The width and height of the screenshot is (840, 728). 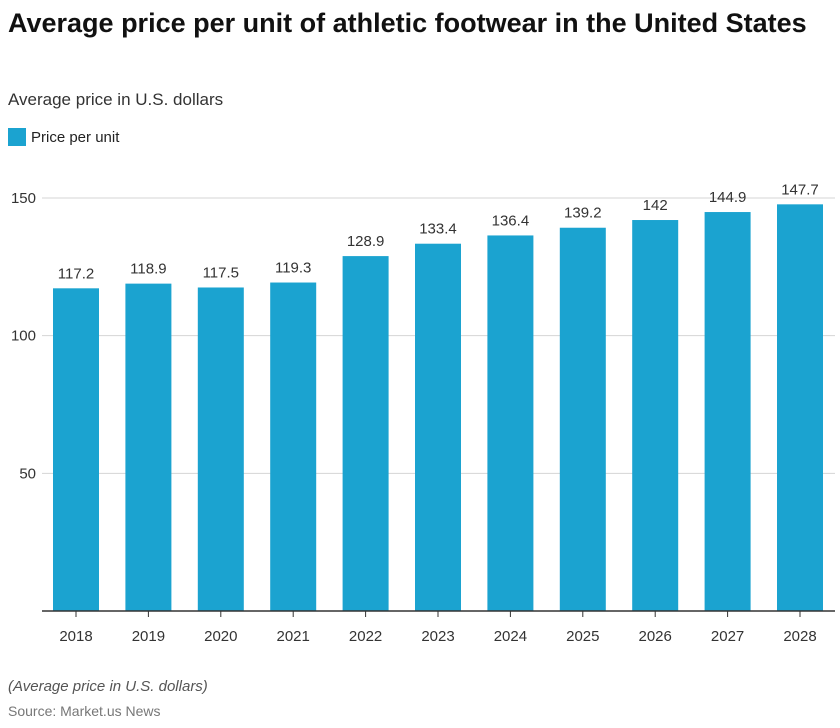 What do you see at coordinates (221, 272) in the screenshot?
I see `data-label: 117.5` at bounding box center [221, 272].